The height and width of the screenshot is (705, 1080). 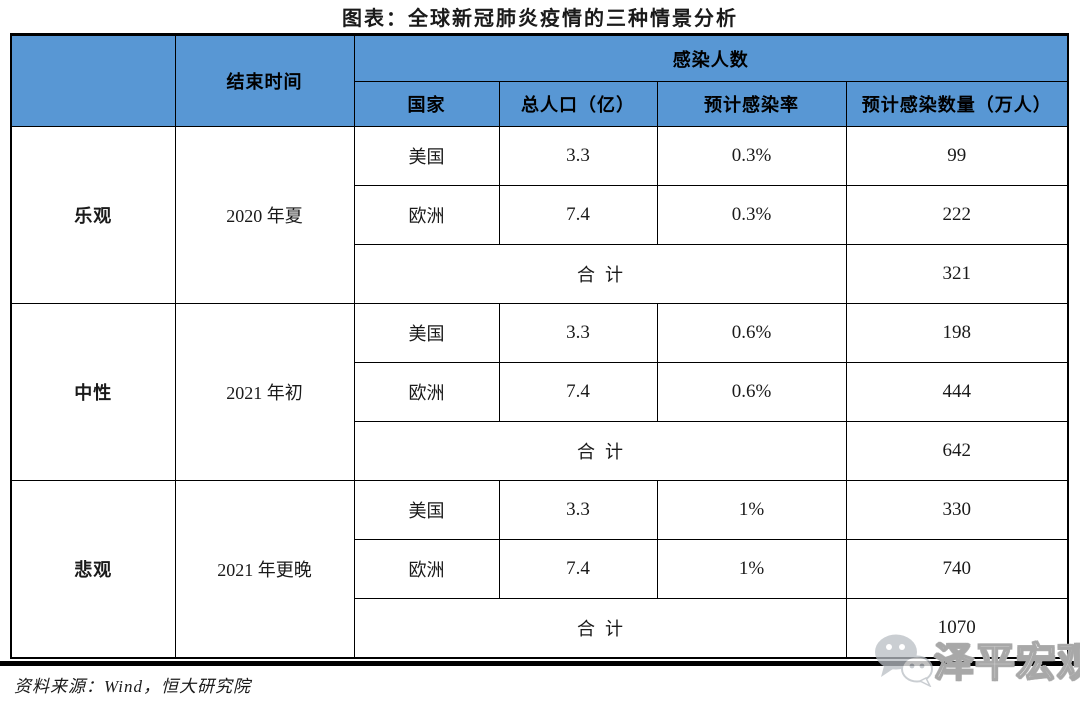 What do you see at coordinates (264, 80) in the screenshot?
I see `header-end-time: 结束时间` at bounding box center [264, 80].